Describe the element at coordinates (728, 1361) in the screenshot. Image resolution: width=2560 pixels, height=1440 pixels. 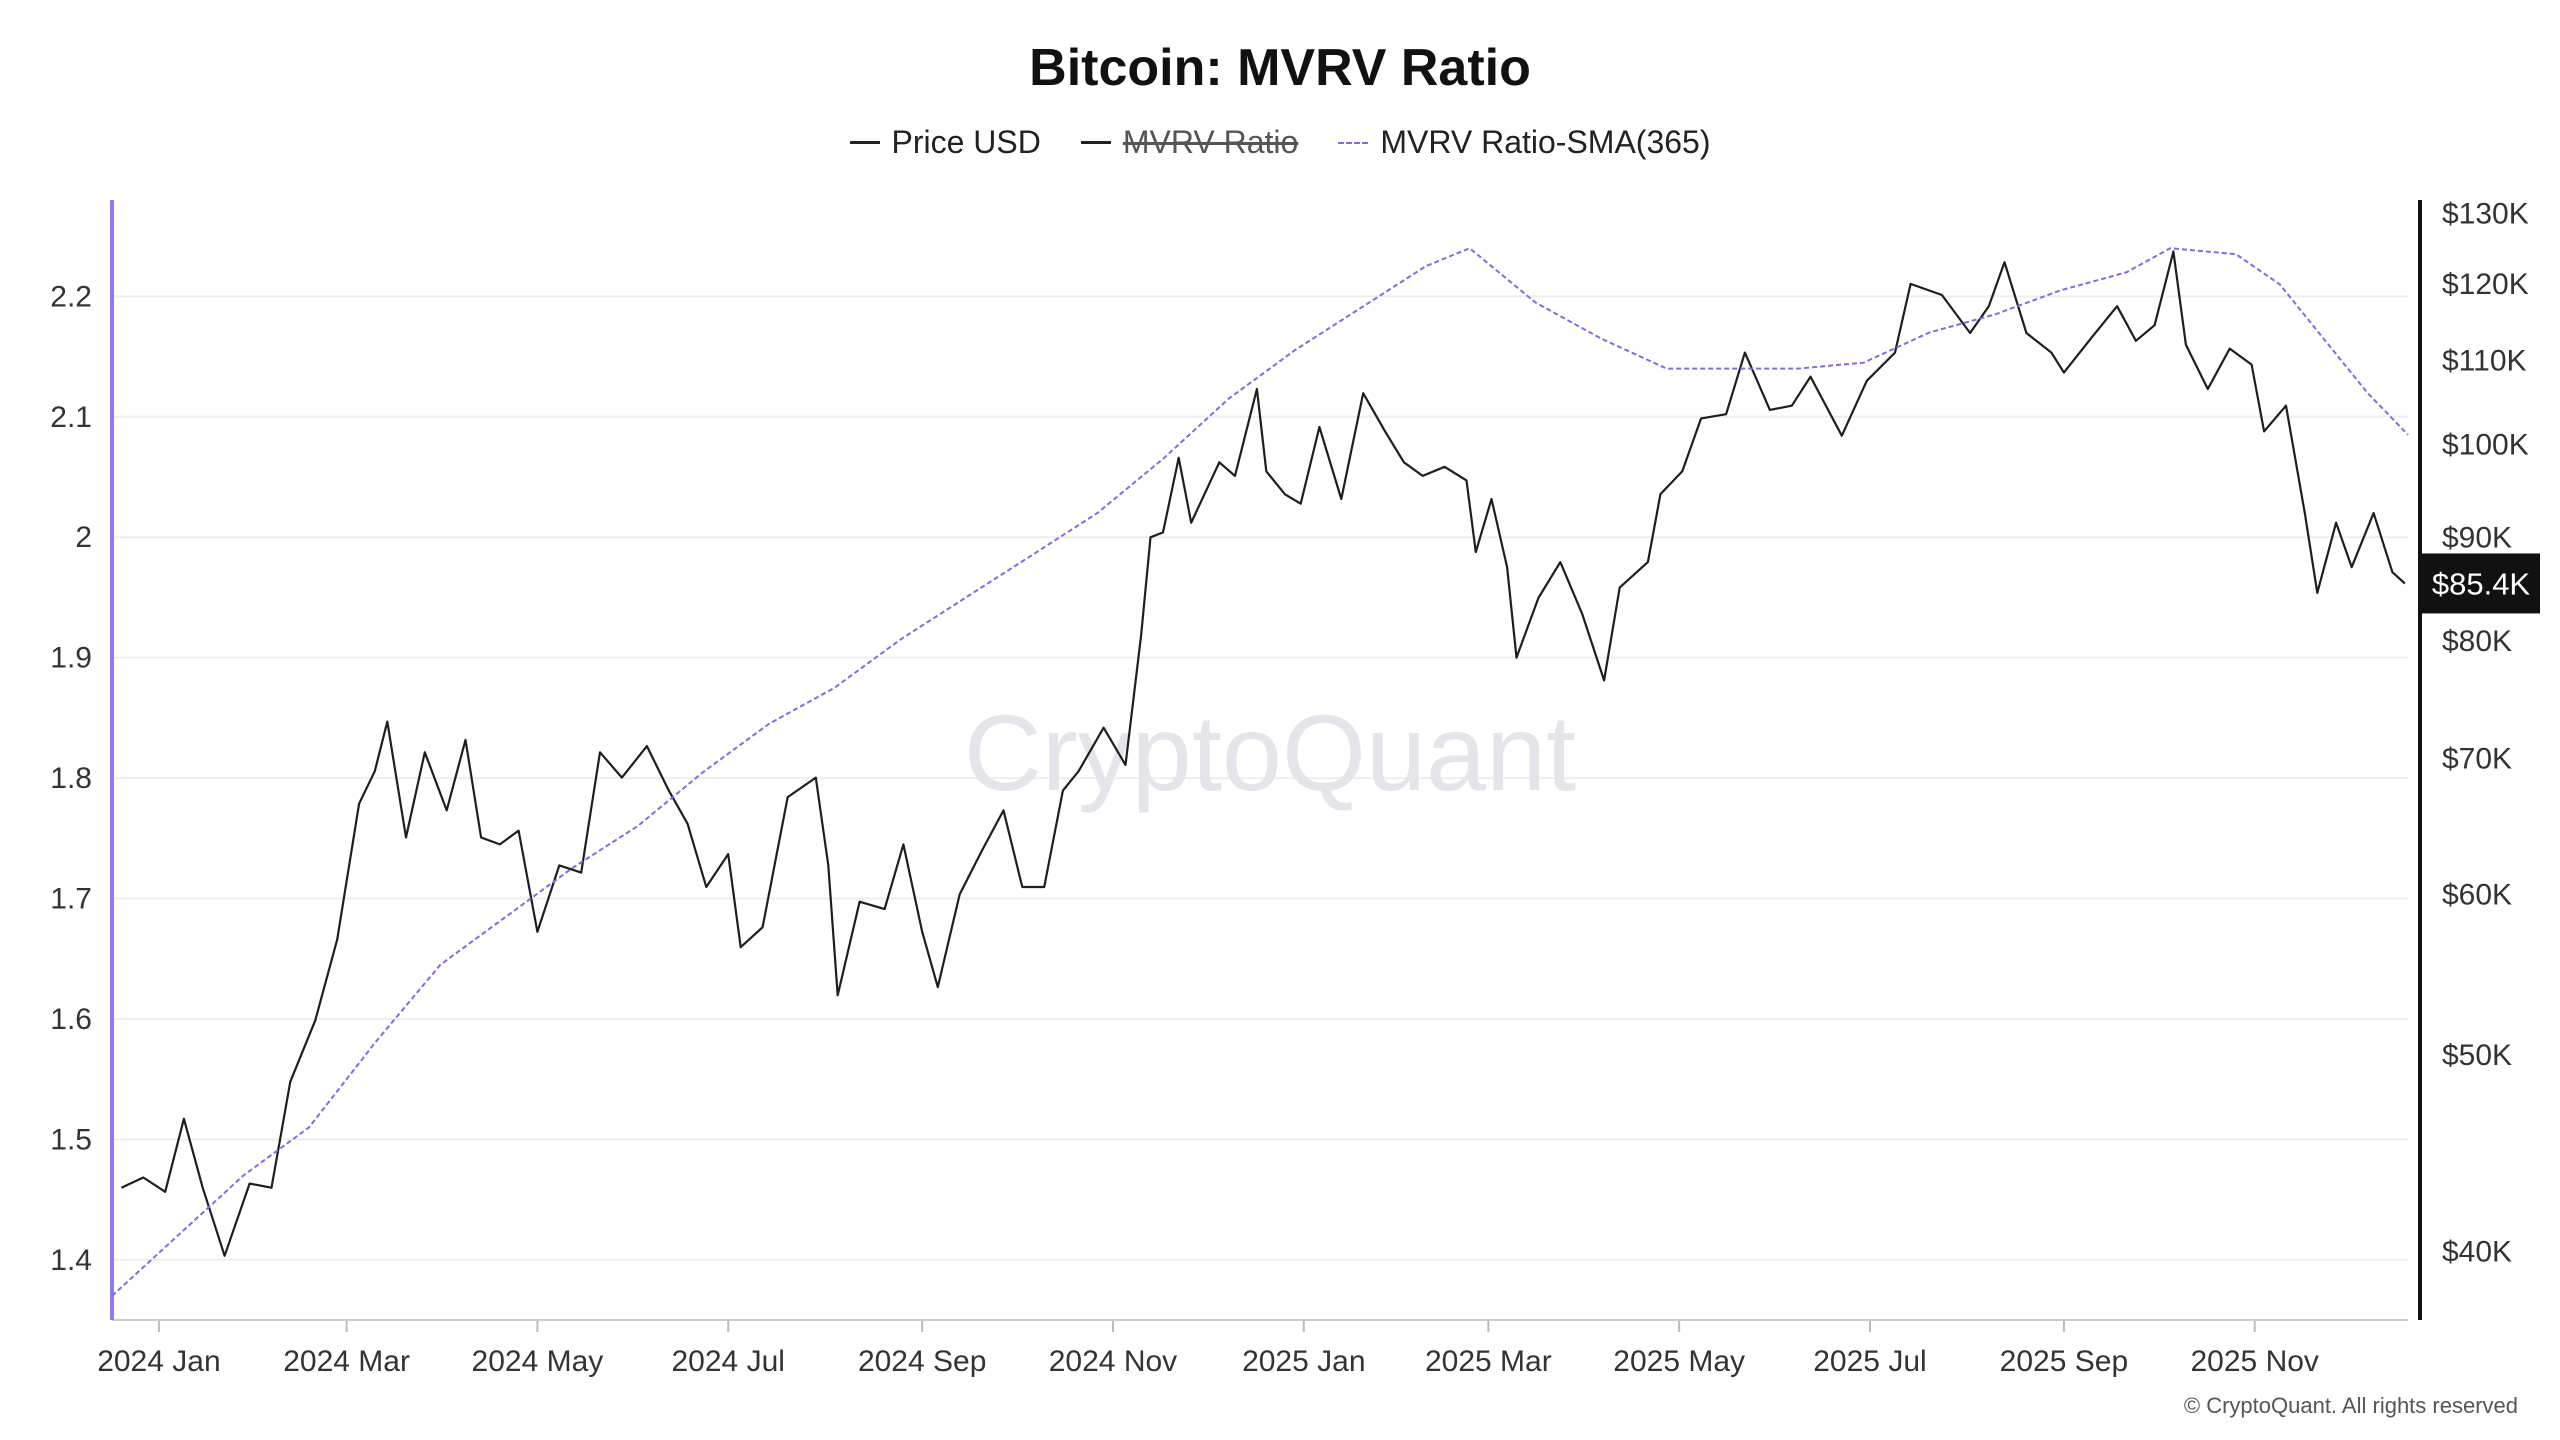
I see `x-tick-label: 2024 Jul` at that location.